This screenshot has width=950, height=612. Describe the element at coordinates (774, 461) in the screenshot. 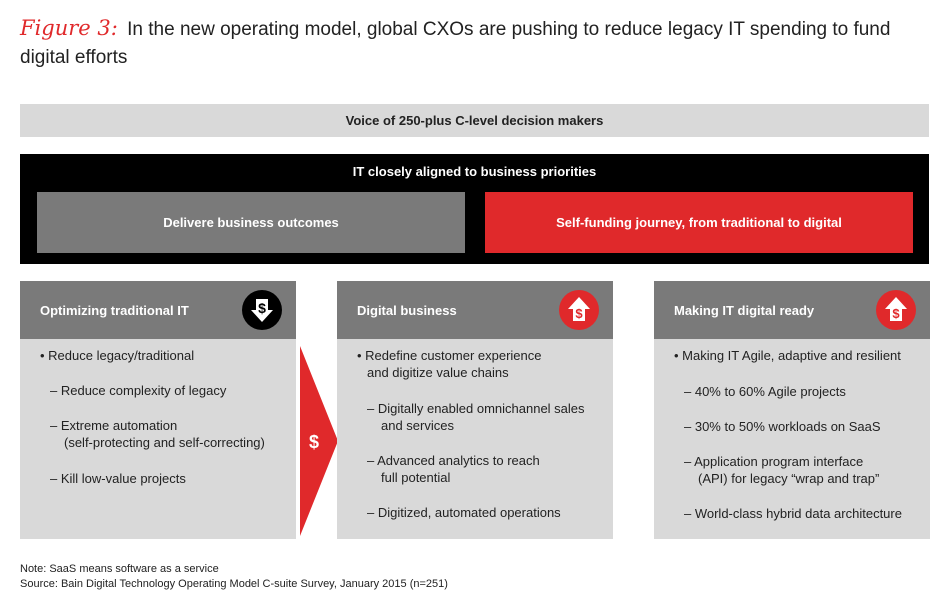

I see `bullet-line: – Application program interface` at that location.